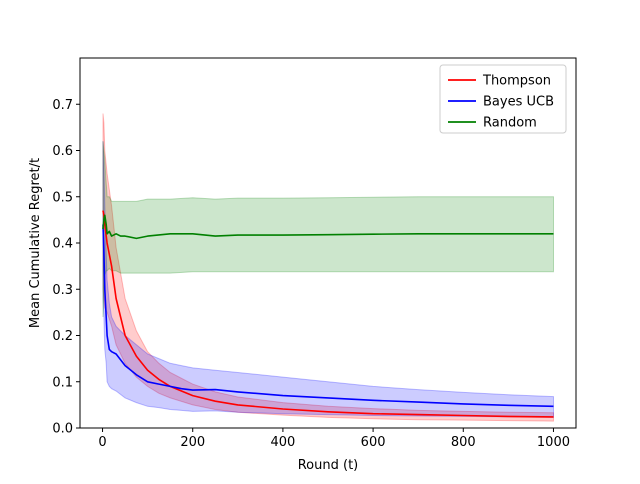  What do you see at coordinates (62, 336) in the screenshot?
I see `y-tick-label: 0.2` at bounding box center [62, 336].